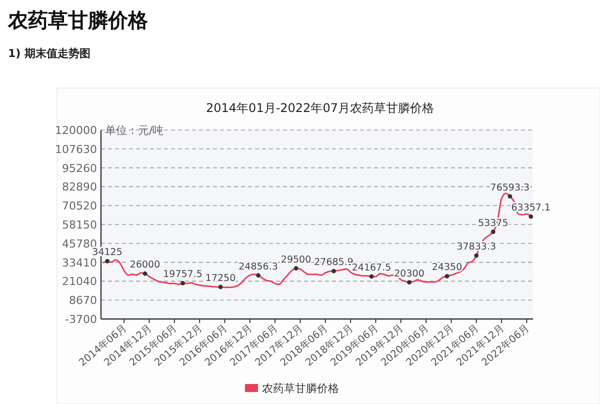 Image resolution: width=600 pixels, height=404 pixels. I want to click on data-label: 24856.3, so click(258, 266).